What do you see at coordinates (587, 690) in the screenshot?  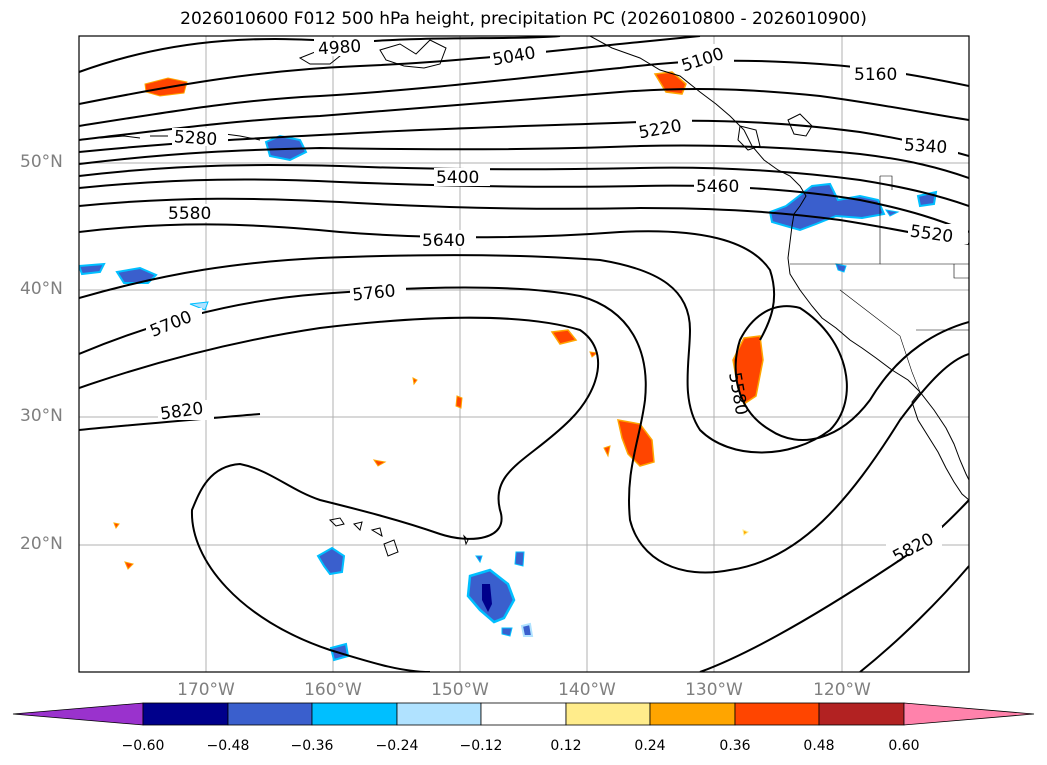 I see `lon-label-140w: 140°W` at bounding box center [587, 690].